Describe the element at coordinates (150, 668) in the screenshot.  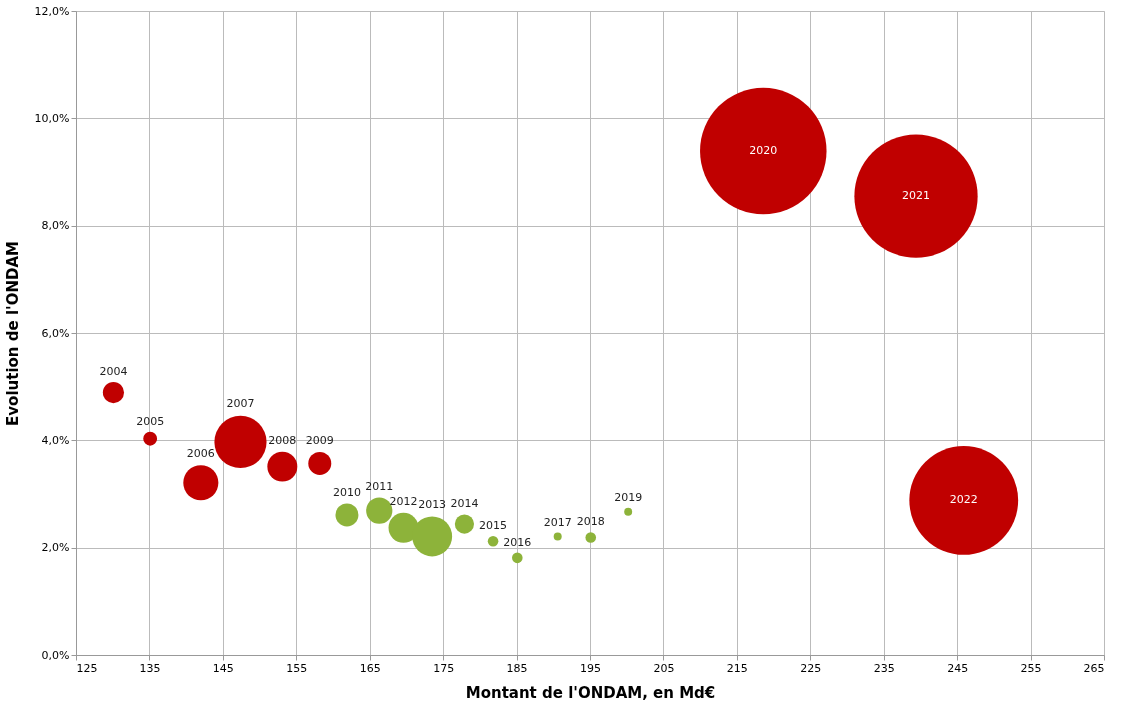
I see `x-tick-label: 135` at that location.